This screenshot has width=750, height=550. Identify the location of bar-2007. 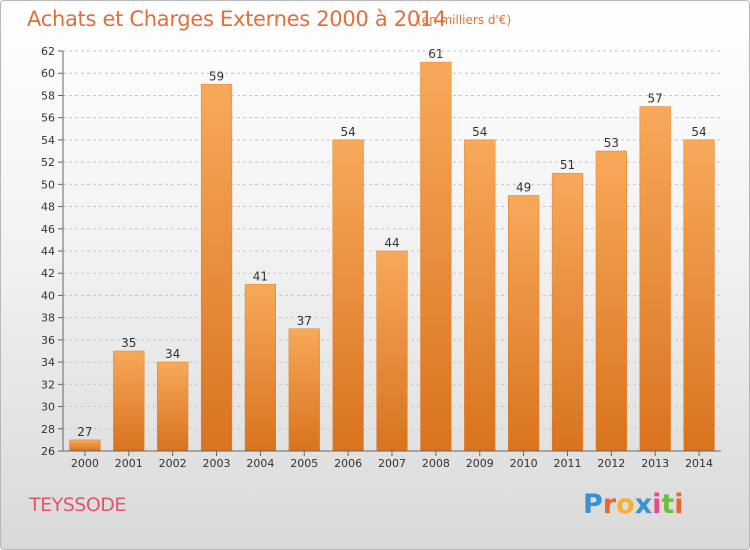
(392, 351).